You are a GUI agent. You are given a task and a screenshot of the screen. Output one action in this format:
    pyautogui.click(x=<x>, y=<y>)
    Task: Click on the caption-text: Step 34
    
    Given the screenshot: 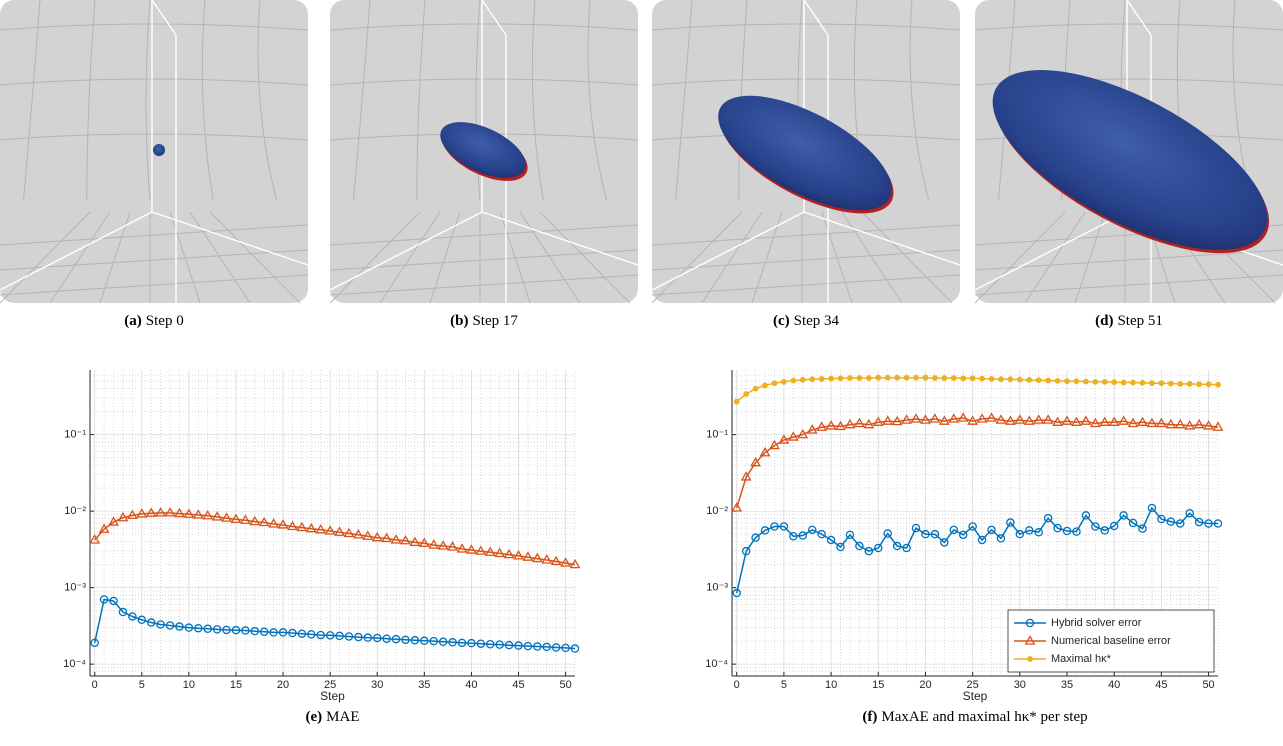 What is the action you would take?
    pyautogui.click(x=817, y=321)
    